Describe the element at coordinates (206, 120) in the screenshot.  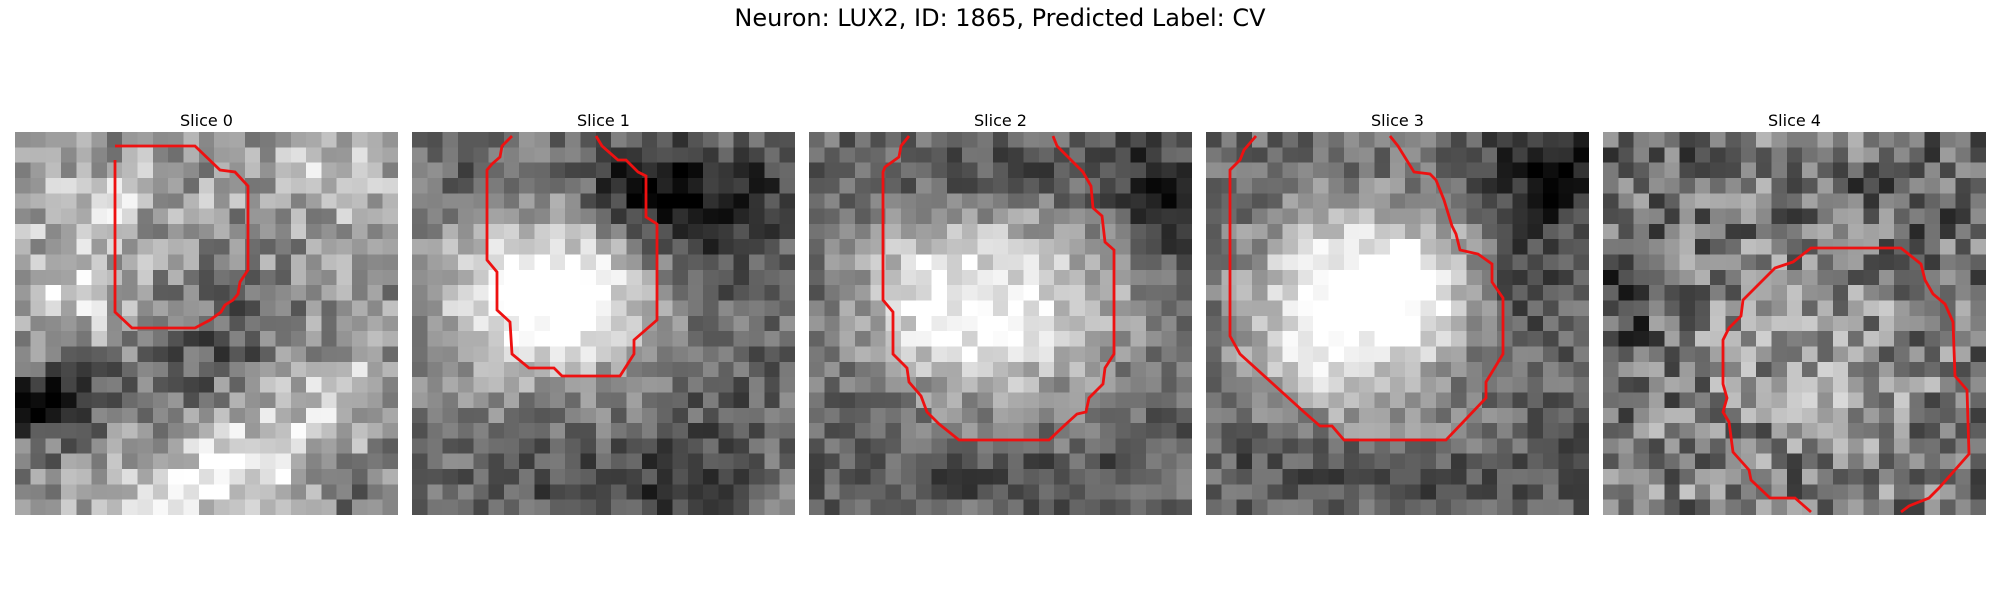
I see `slice-title-0: Slice 0` at that location.